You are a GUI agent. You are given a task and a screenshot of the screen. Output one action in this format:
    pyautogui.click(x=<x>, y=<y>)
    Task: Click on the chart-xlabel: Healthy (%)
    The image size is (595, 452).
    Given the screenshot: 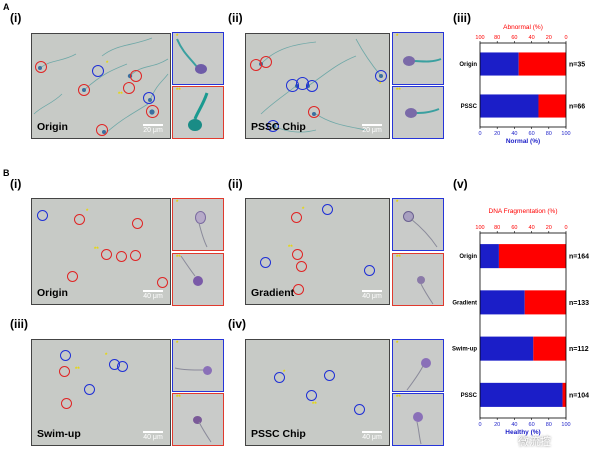 What is the action you would take?
    pyautogui.click(x=522, y=432)
    